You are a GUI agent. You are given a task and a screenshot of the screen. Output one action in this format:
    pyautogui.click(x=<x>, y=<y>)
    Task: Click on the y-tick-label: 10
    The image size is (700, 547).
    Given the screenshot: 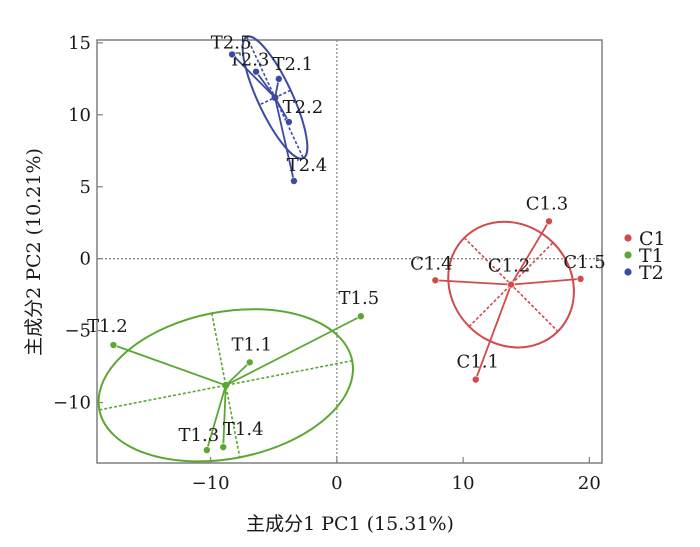 What is the action you would take?
    pyautogui.click(x=79, y=115)
    